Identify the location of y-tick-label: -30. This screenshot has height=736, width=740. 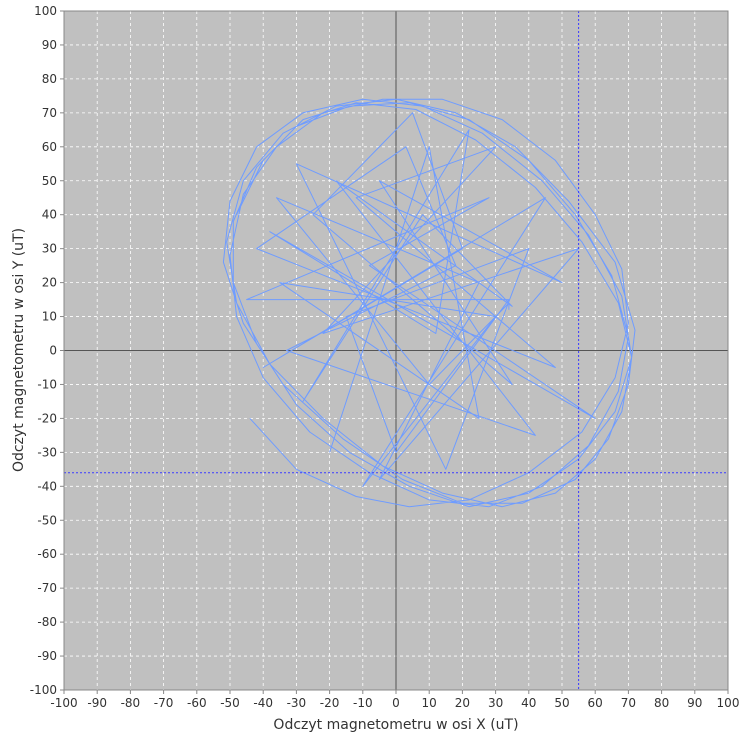
(47, 452).